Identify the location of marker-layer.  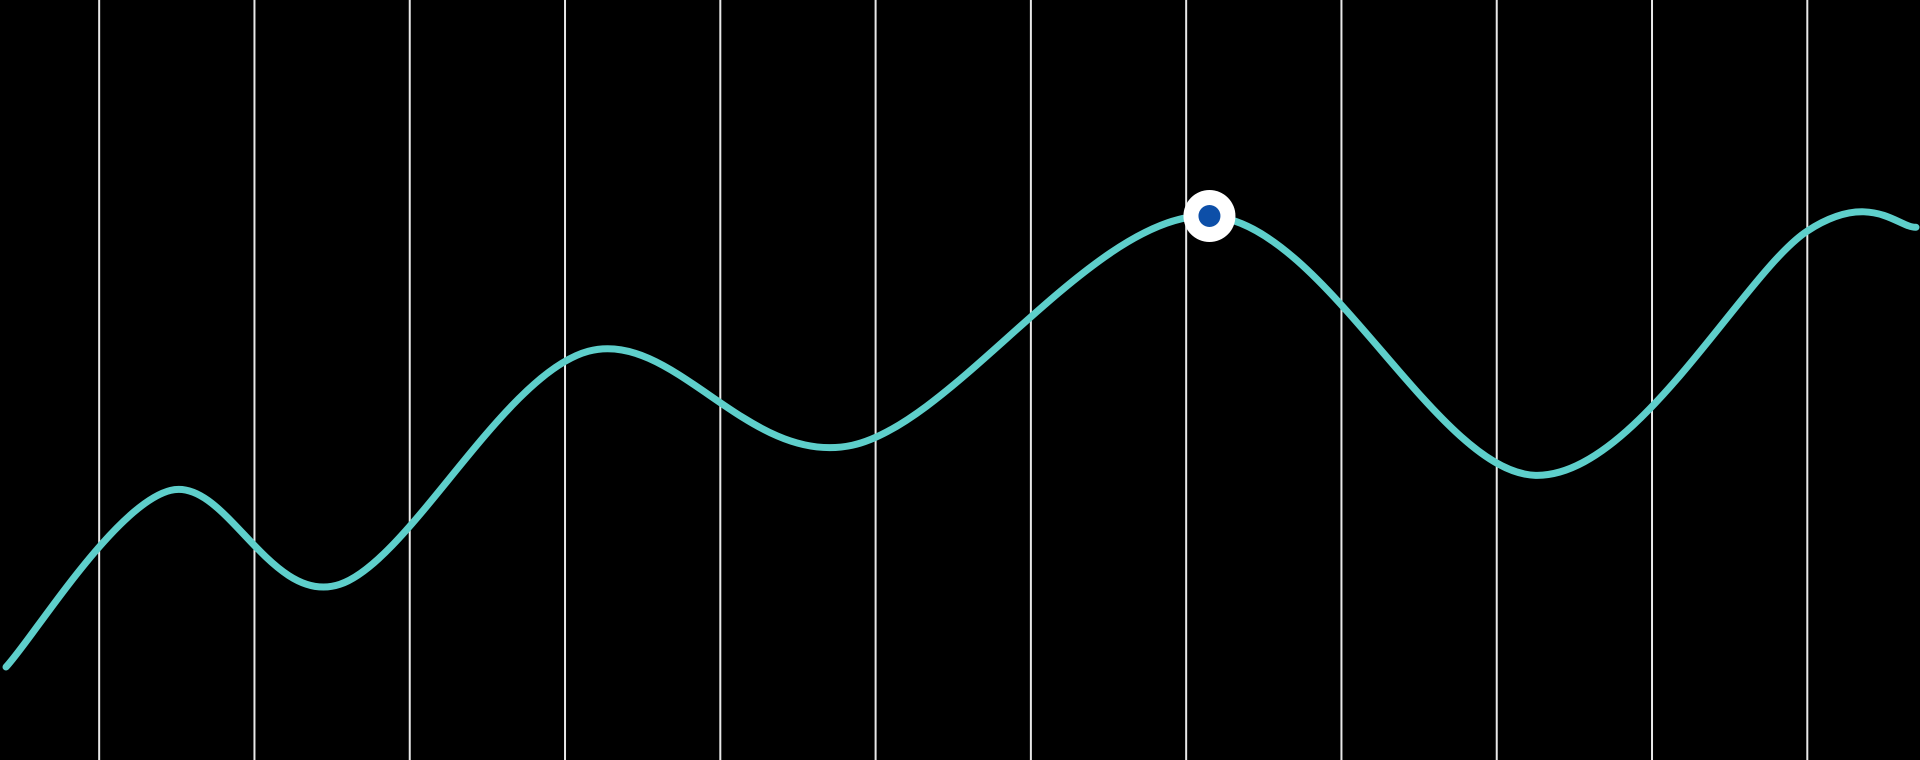
(1209, 216).